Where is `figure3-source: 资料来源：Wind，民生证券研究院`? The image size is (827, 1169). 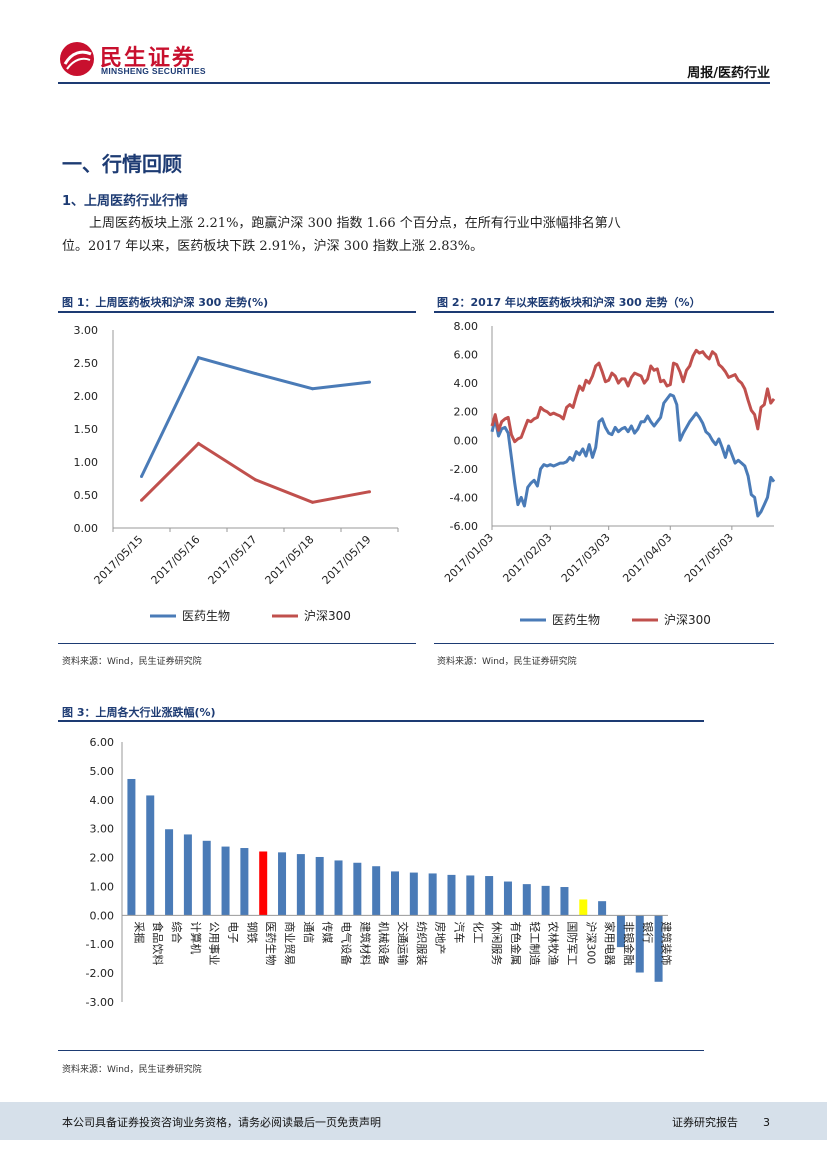
figure3-source: 资料来源：Wind，民生证券研究院 is located at coordinates (132, 1070).